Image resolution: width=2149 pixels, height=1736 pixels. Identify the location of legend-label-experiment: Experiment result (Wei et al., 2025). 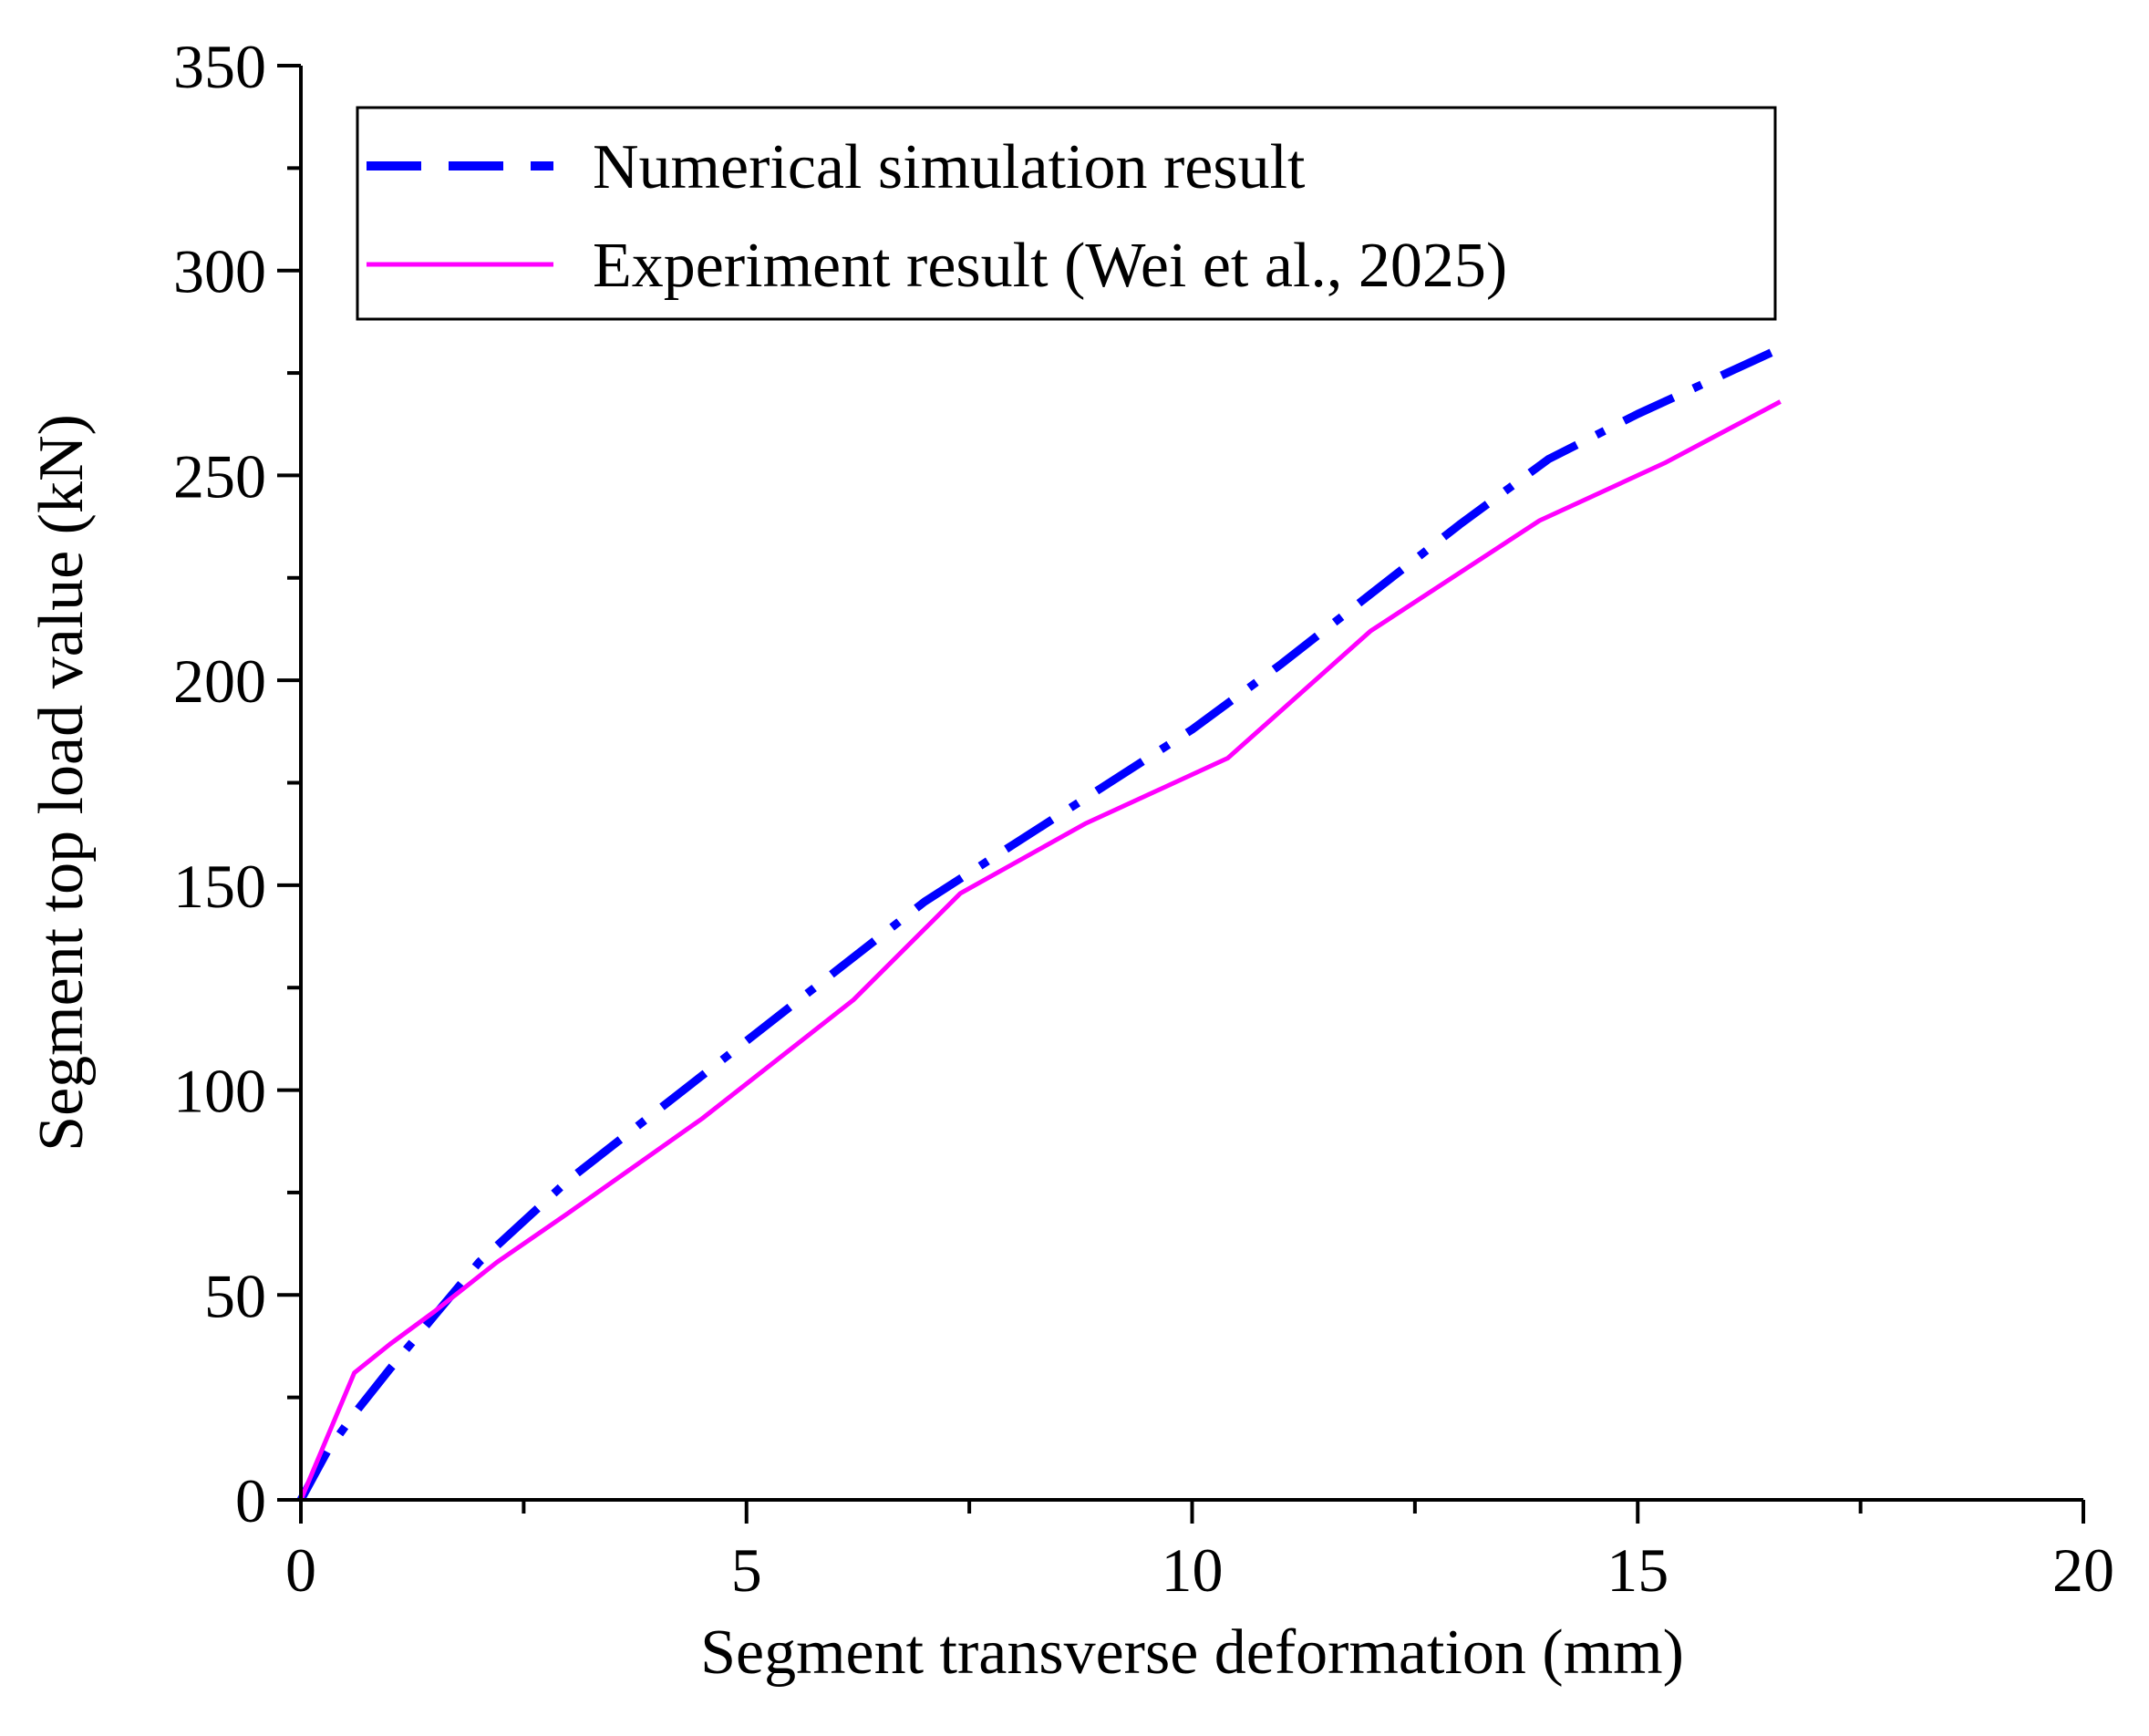
(1050, 266).